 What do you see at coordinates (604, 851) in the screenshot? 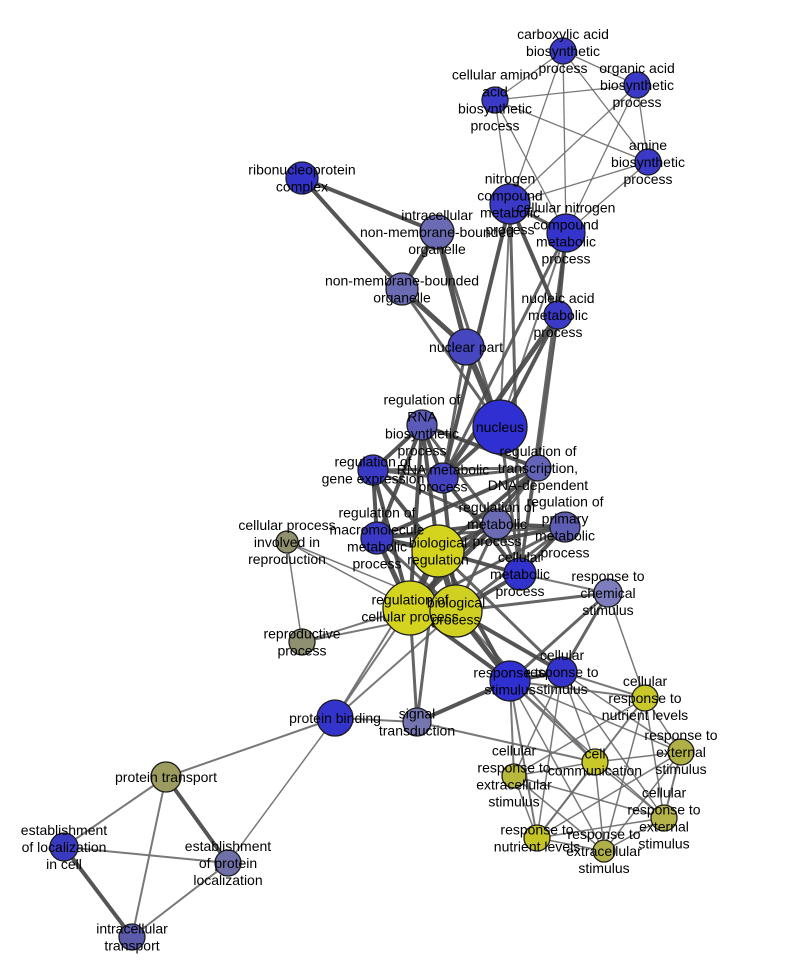
I see `node-response-to-extracellular-stimulus` at bounding box center [604, 851].